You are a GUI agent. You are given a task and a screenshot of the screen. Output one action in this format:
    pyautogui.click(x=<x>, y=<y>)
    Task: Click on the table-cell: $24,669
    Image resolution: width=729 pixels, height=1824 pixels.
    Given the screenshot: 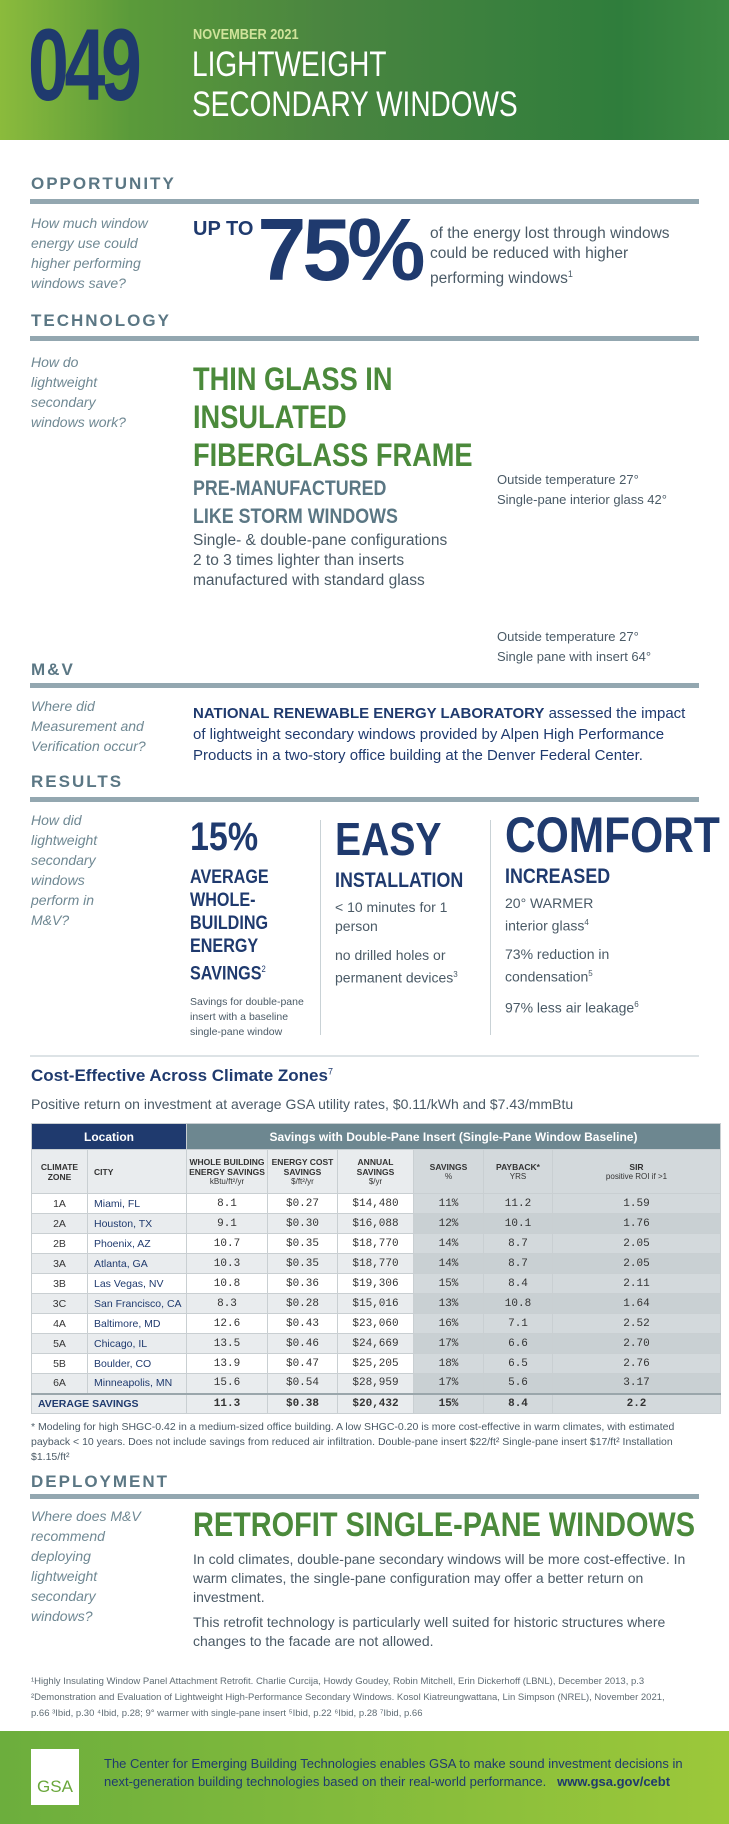 What is the action you would take?
    pyautogui.click(x=375, y=1343)
    